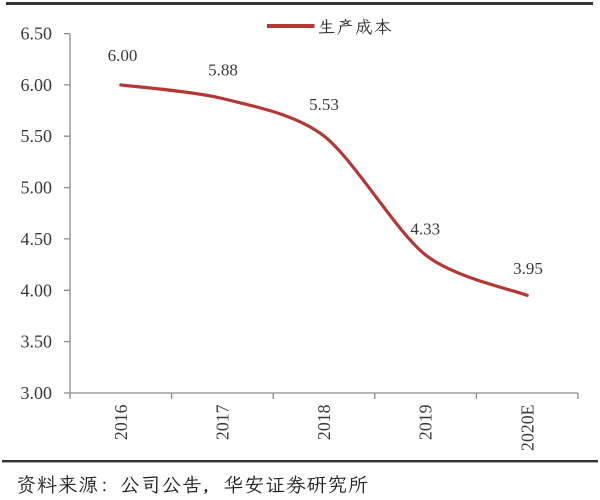 This screenshot has width=600, height=500. Describe the element at coordinates (121, 422) in the screenshot. I see `svg-text: 2016` at that location.